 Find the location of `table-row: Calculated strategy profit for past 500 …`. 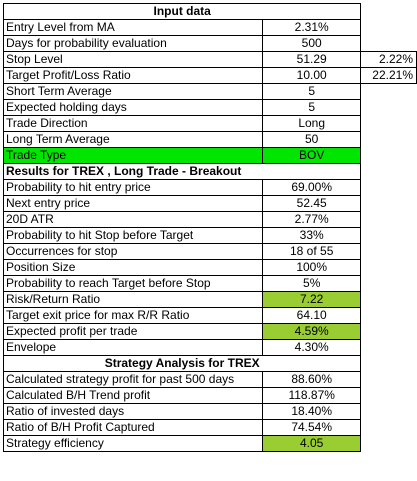

table-row: Calculated strategy profit for past 500 … is located at coordinates (209, 379).